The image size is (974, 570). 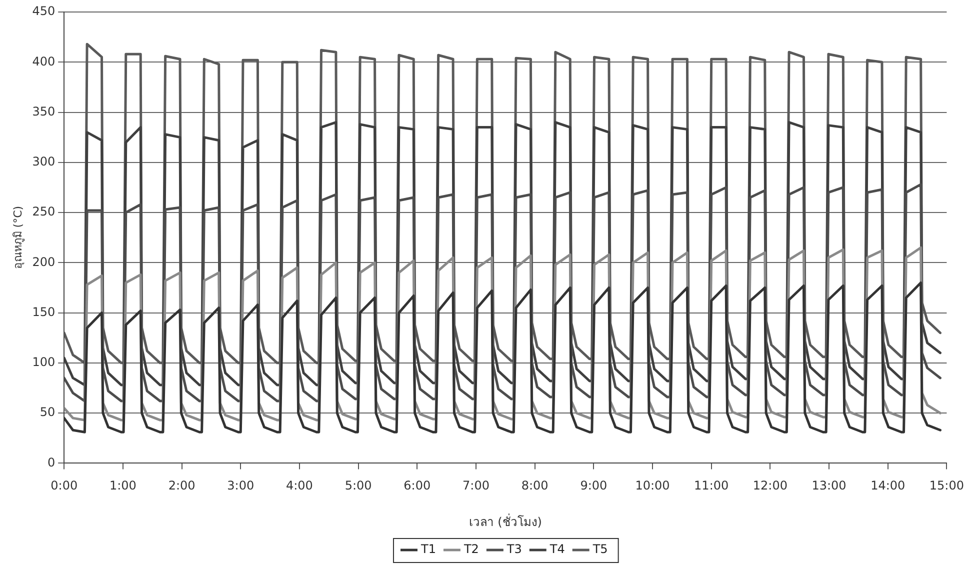 What do you see at coordinates (17, 238) in the screenshot?
I see `y-axis-title: อุณหภูมิ (°C)` at bounding box center [17, 238].